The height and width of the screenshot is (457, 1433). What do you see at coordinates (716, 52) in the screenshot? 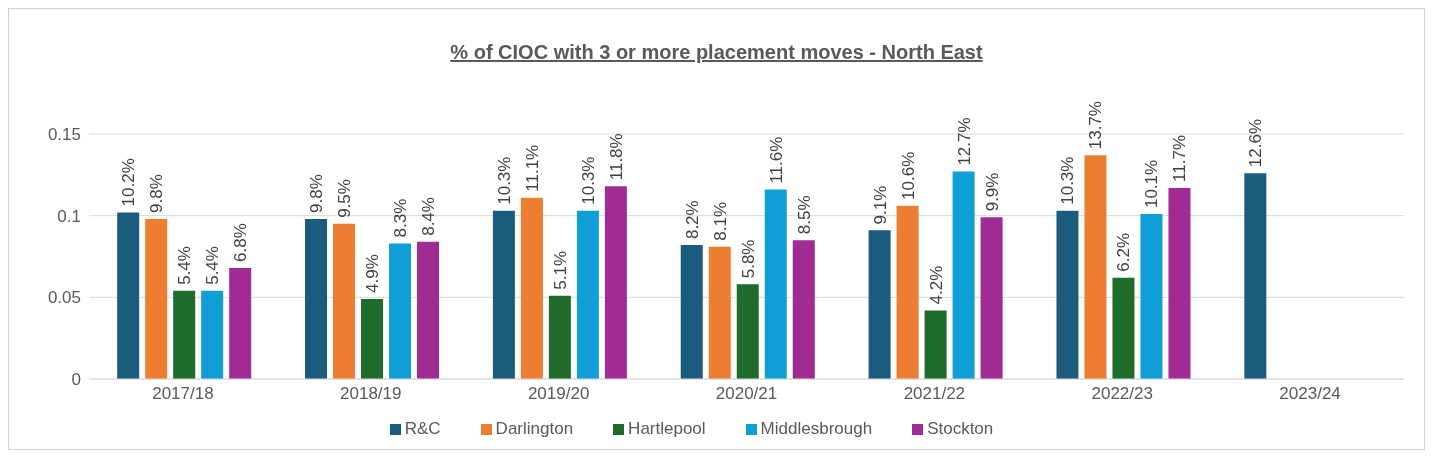
I see `chart-title: % of CIOC with 3 or more placement moves - North East` at bounding box center [716, 52].